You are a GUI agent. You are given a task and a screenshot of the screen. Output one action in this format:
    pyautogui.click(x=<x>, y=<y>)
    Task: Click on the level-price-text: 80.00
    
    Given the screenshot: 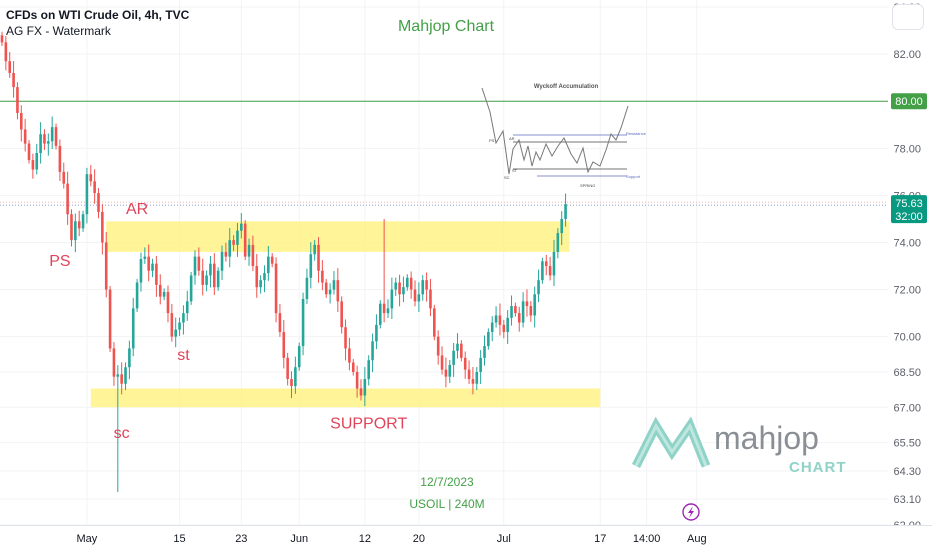 What is the action you would take?
    pyautogui.click(x=909, y=102)
    